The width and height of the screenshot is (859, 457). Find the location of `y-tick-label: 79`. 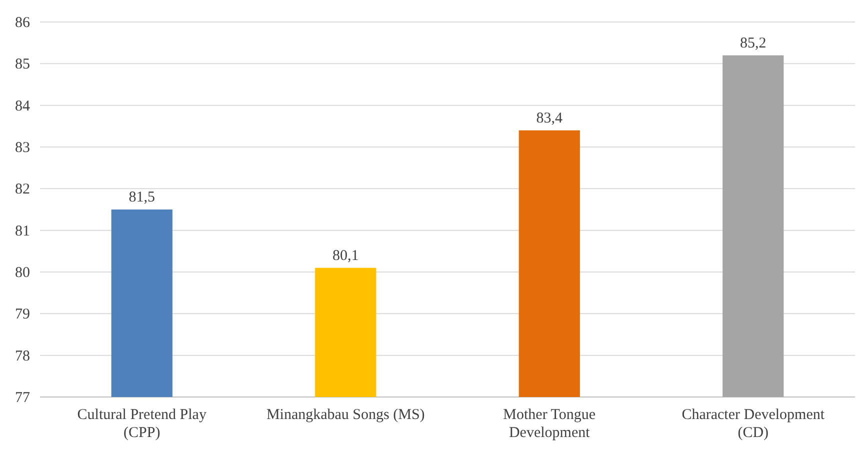

y-tick-label: 79 is located at coordinates (22, 314).